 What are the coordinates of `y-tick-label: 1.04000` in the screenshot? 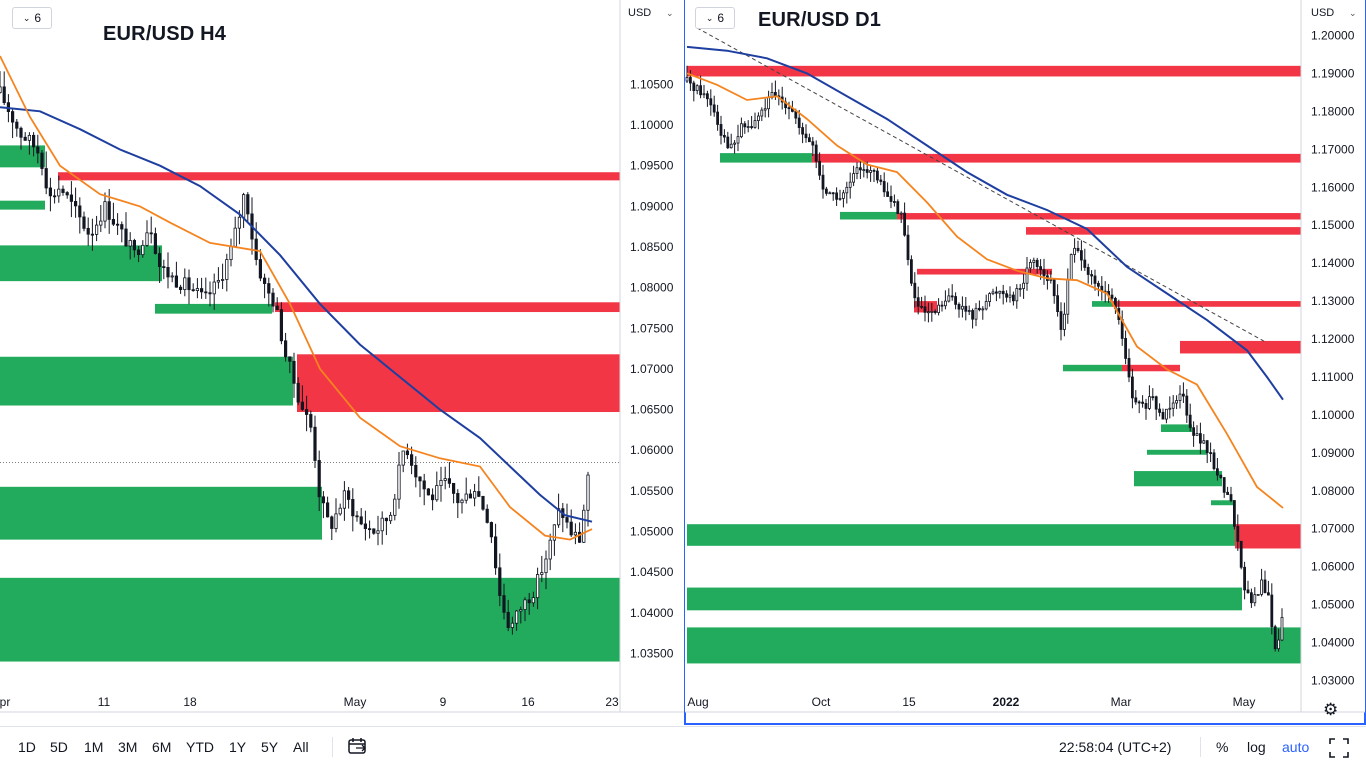 It's located at (1333, 643).